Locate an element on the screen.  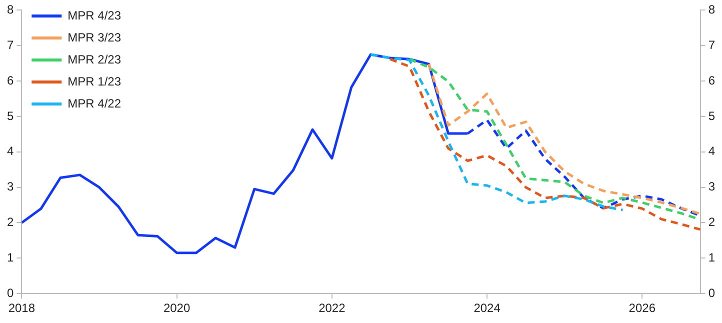
y-tick-label: 6 is located at coordinates (10, 80).